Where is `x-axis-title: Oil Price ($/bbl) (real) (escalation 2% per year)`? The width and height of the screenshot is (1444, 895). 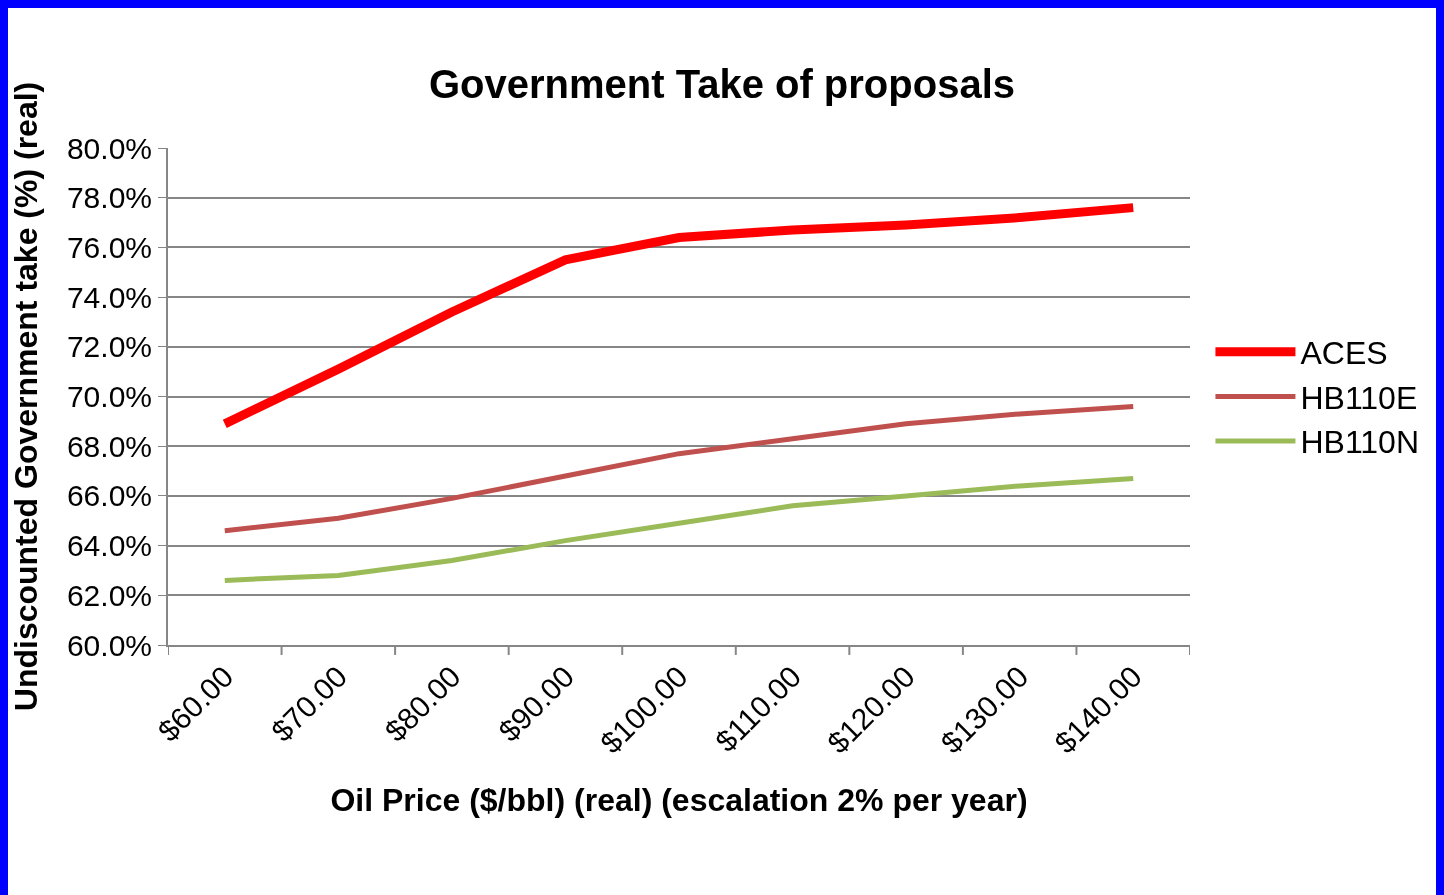 x-axis-title: Oil Price ($/bbl) (real) (escalation 2% per year) is located at coordinates (679, 799).